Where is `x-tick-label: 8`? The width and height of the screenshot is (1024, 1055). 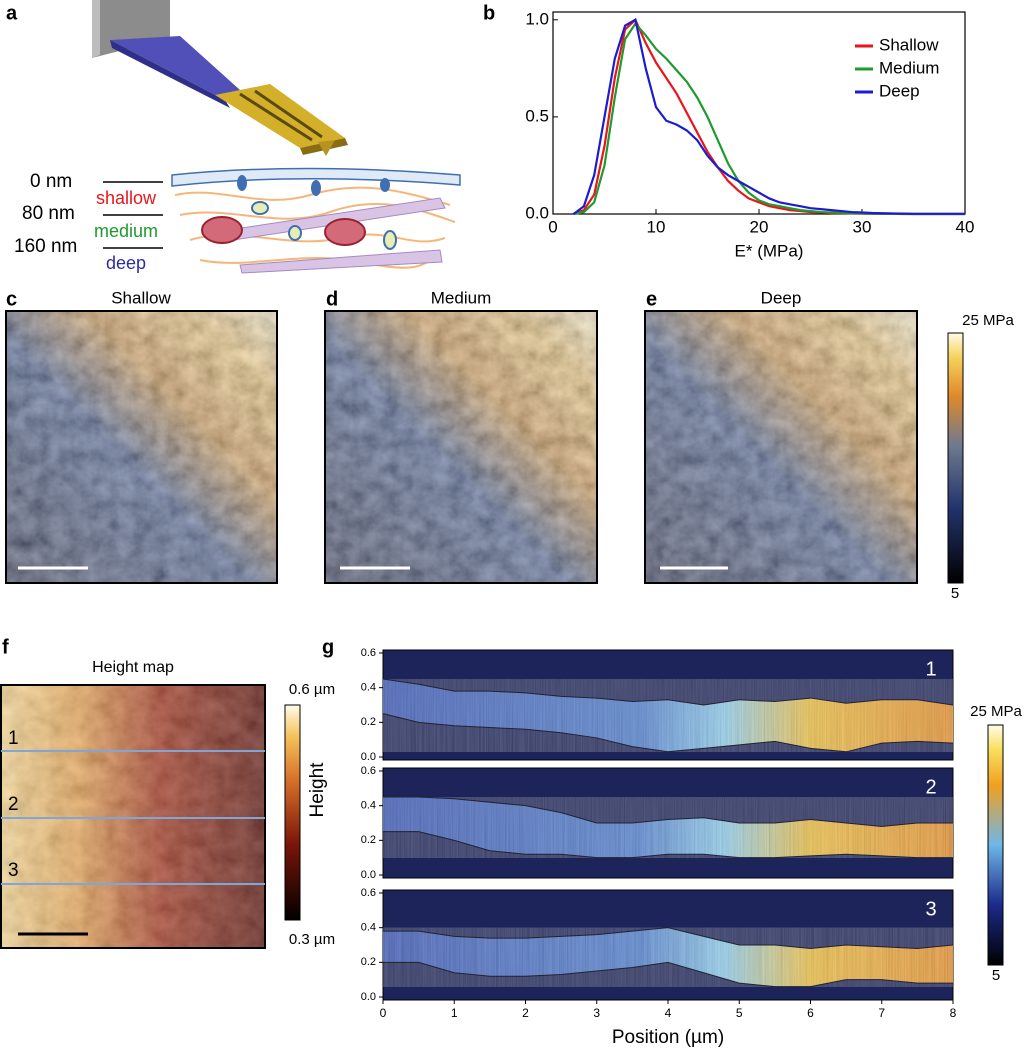 x-tick-label: 8 is located at coordinates (953, 1013).